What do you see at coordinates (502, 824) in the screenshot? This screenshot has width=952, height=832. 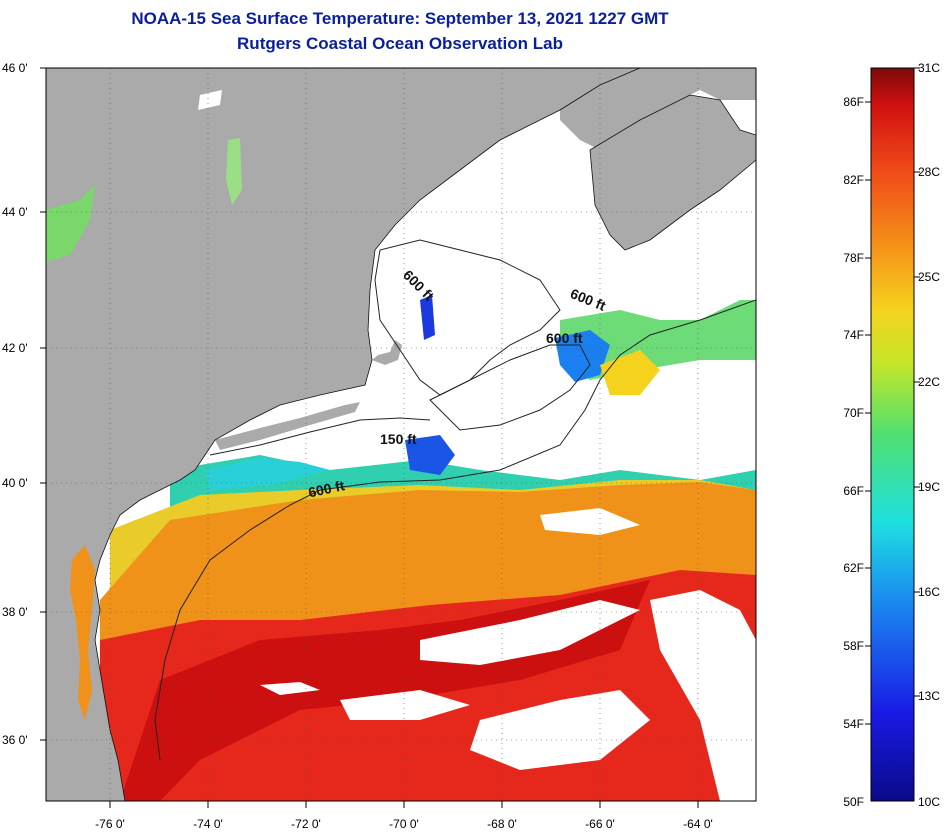 I see `lon-tick-label: -68 0'` at bounding box center [502, 824].